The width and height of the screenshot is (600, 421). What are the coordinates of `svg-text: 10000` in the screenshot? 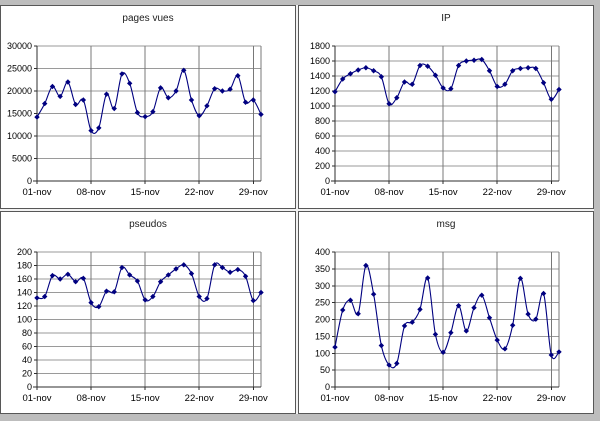 It's located at (19, 136).